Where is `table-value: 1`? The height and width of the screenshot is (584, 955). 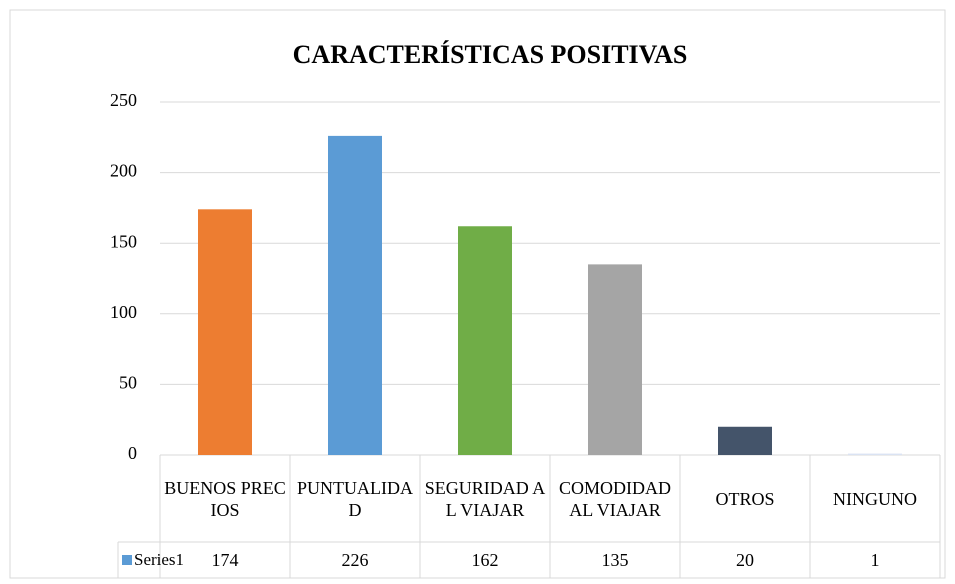
table-value: 1 is located at coordinates (875, 560).